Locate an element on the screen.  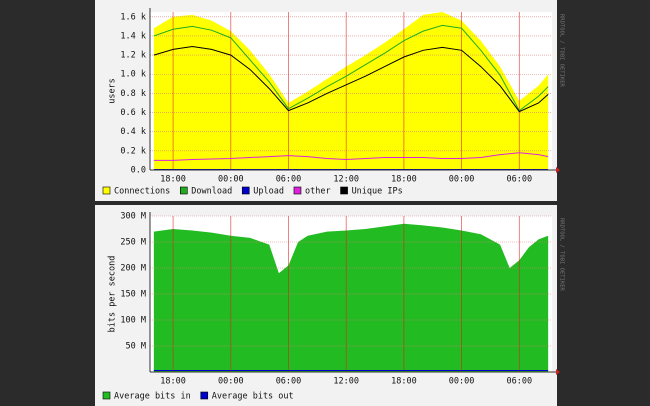
y-tick-label: 250 M is located at coordinates (133, 243).